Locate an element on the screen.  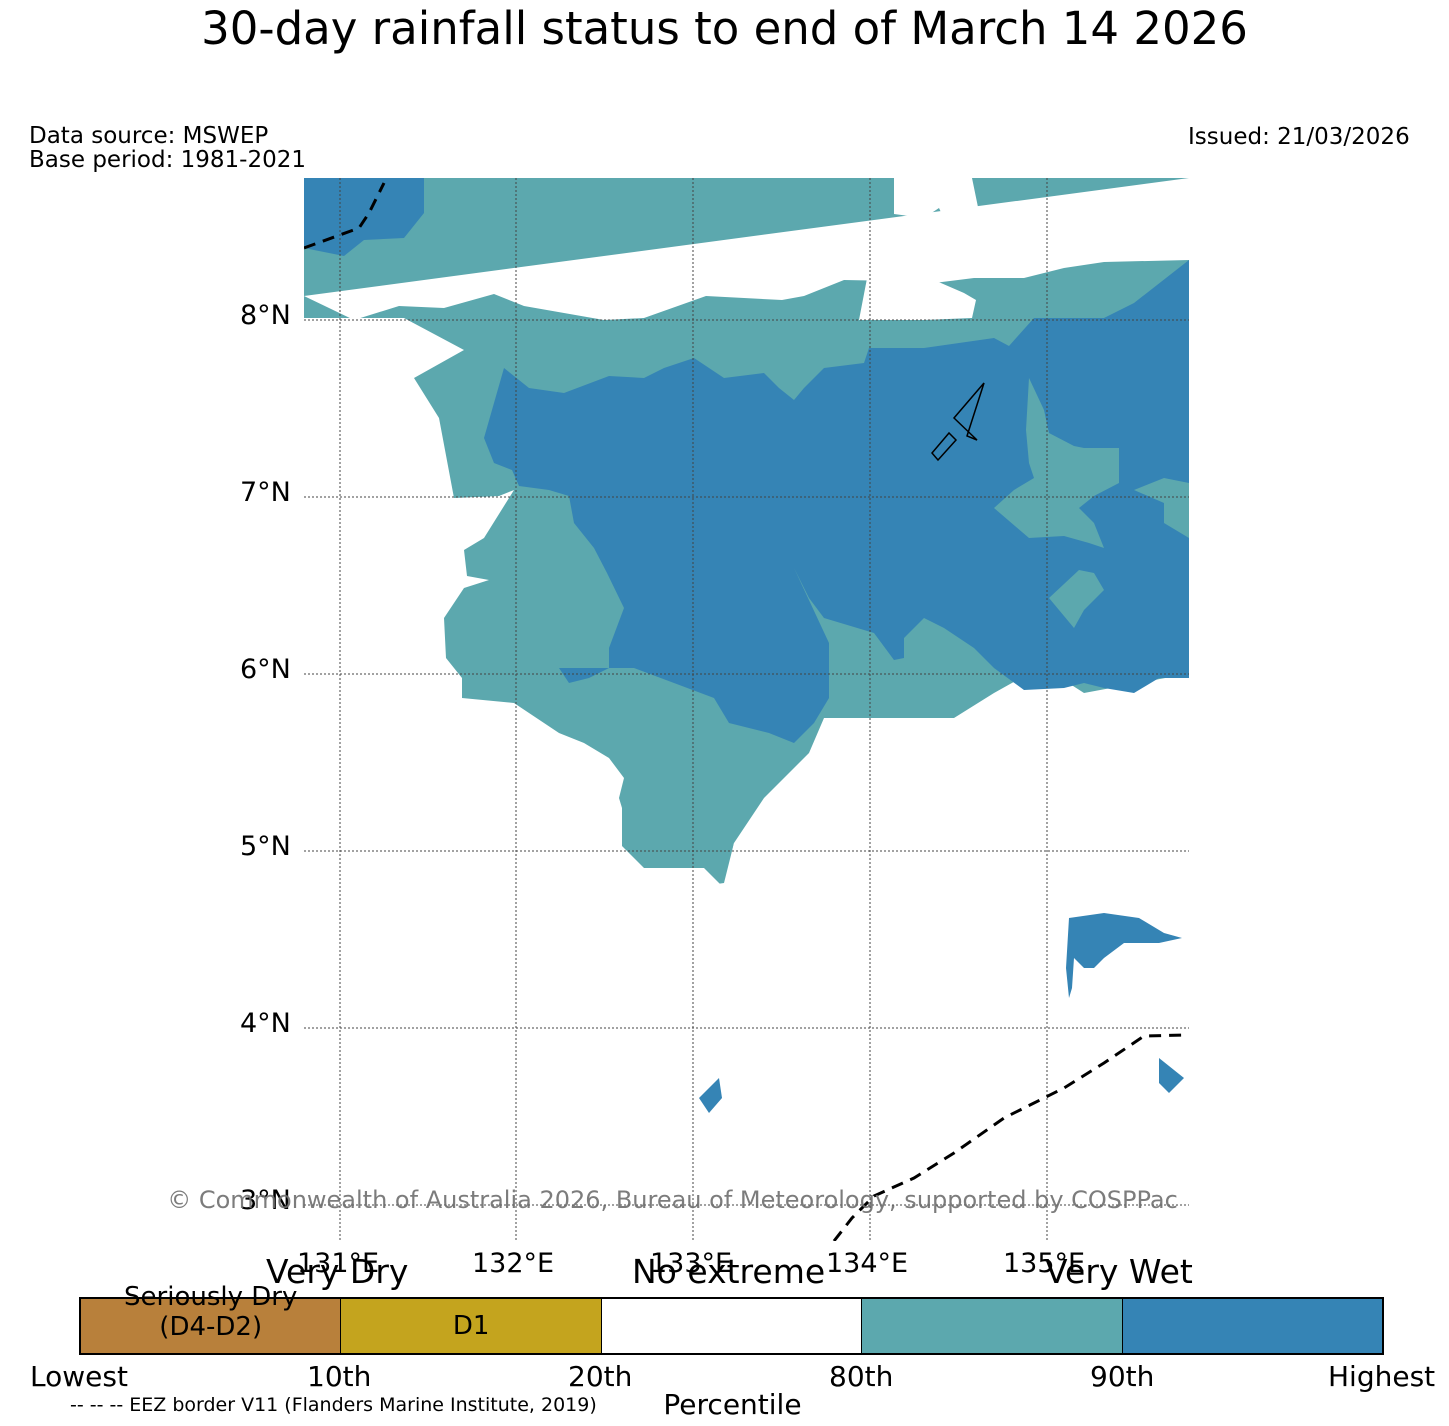
colorbar-seriously-dry: Seriously Dry (D4-D2) is located at coordinates (211, 1317).